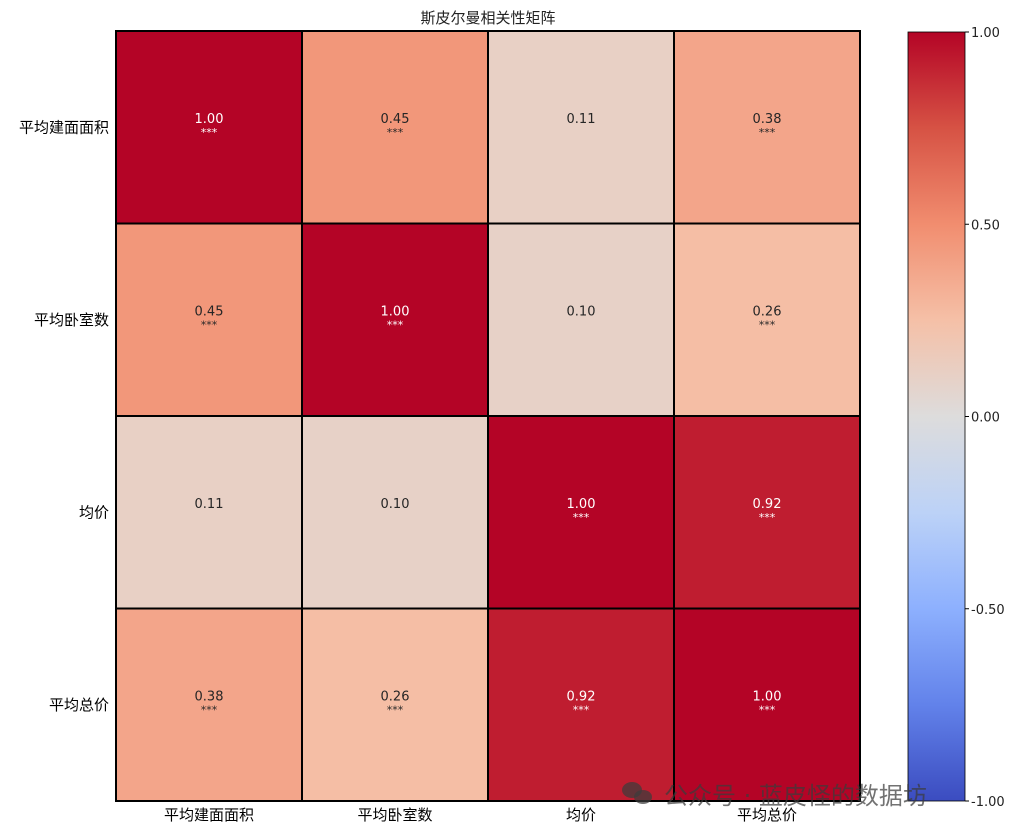 This screenshot has height=834, width=1011. I want to click on colorbar-tick-label: 0.50, so click(985, 225).